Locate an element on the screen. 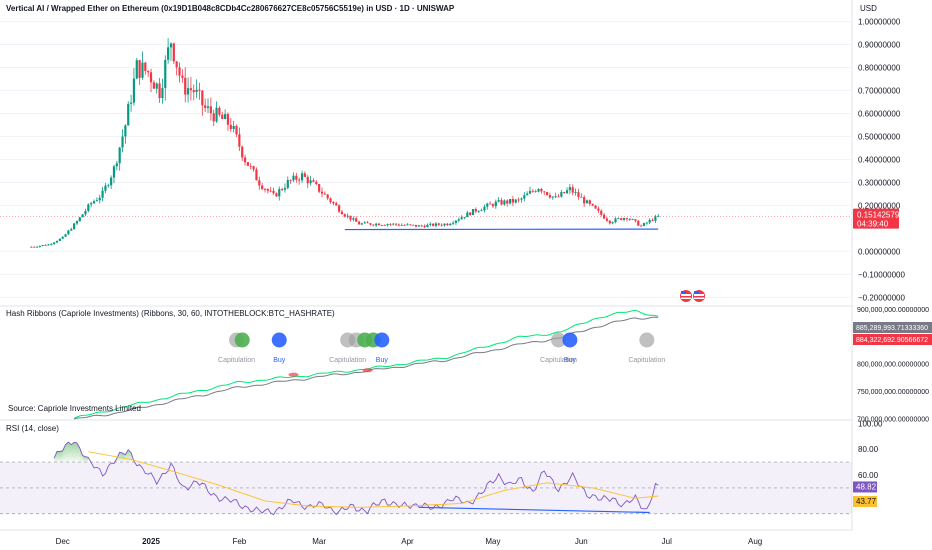 The image size is (932, 550). time-tick-label: Jul is located at coordinates (667, 541).